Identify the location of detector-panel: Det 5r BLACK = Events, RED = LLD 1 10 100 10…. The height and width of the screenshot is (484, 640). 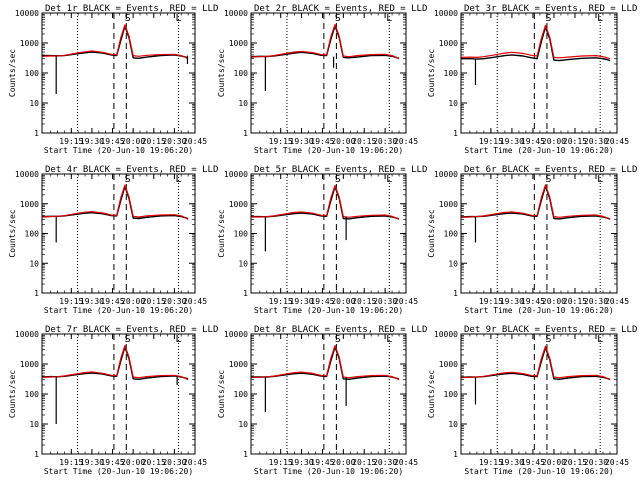
(322, 240).